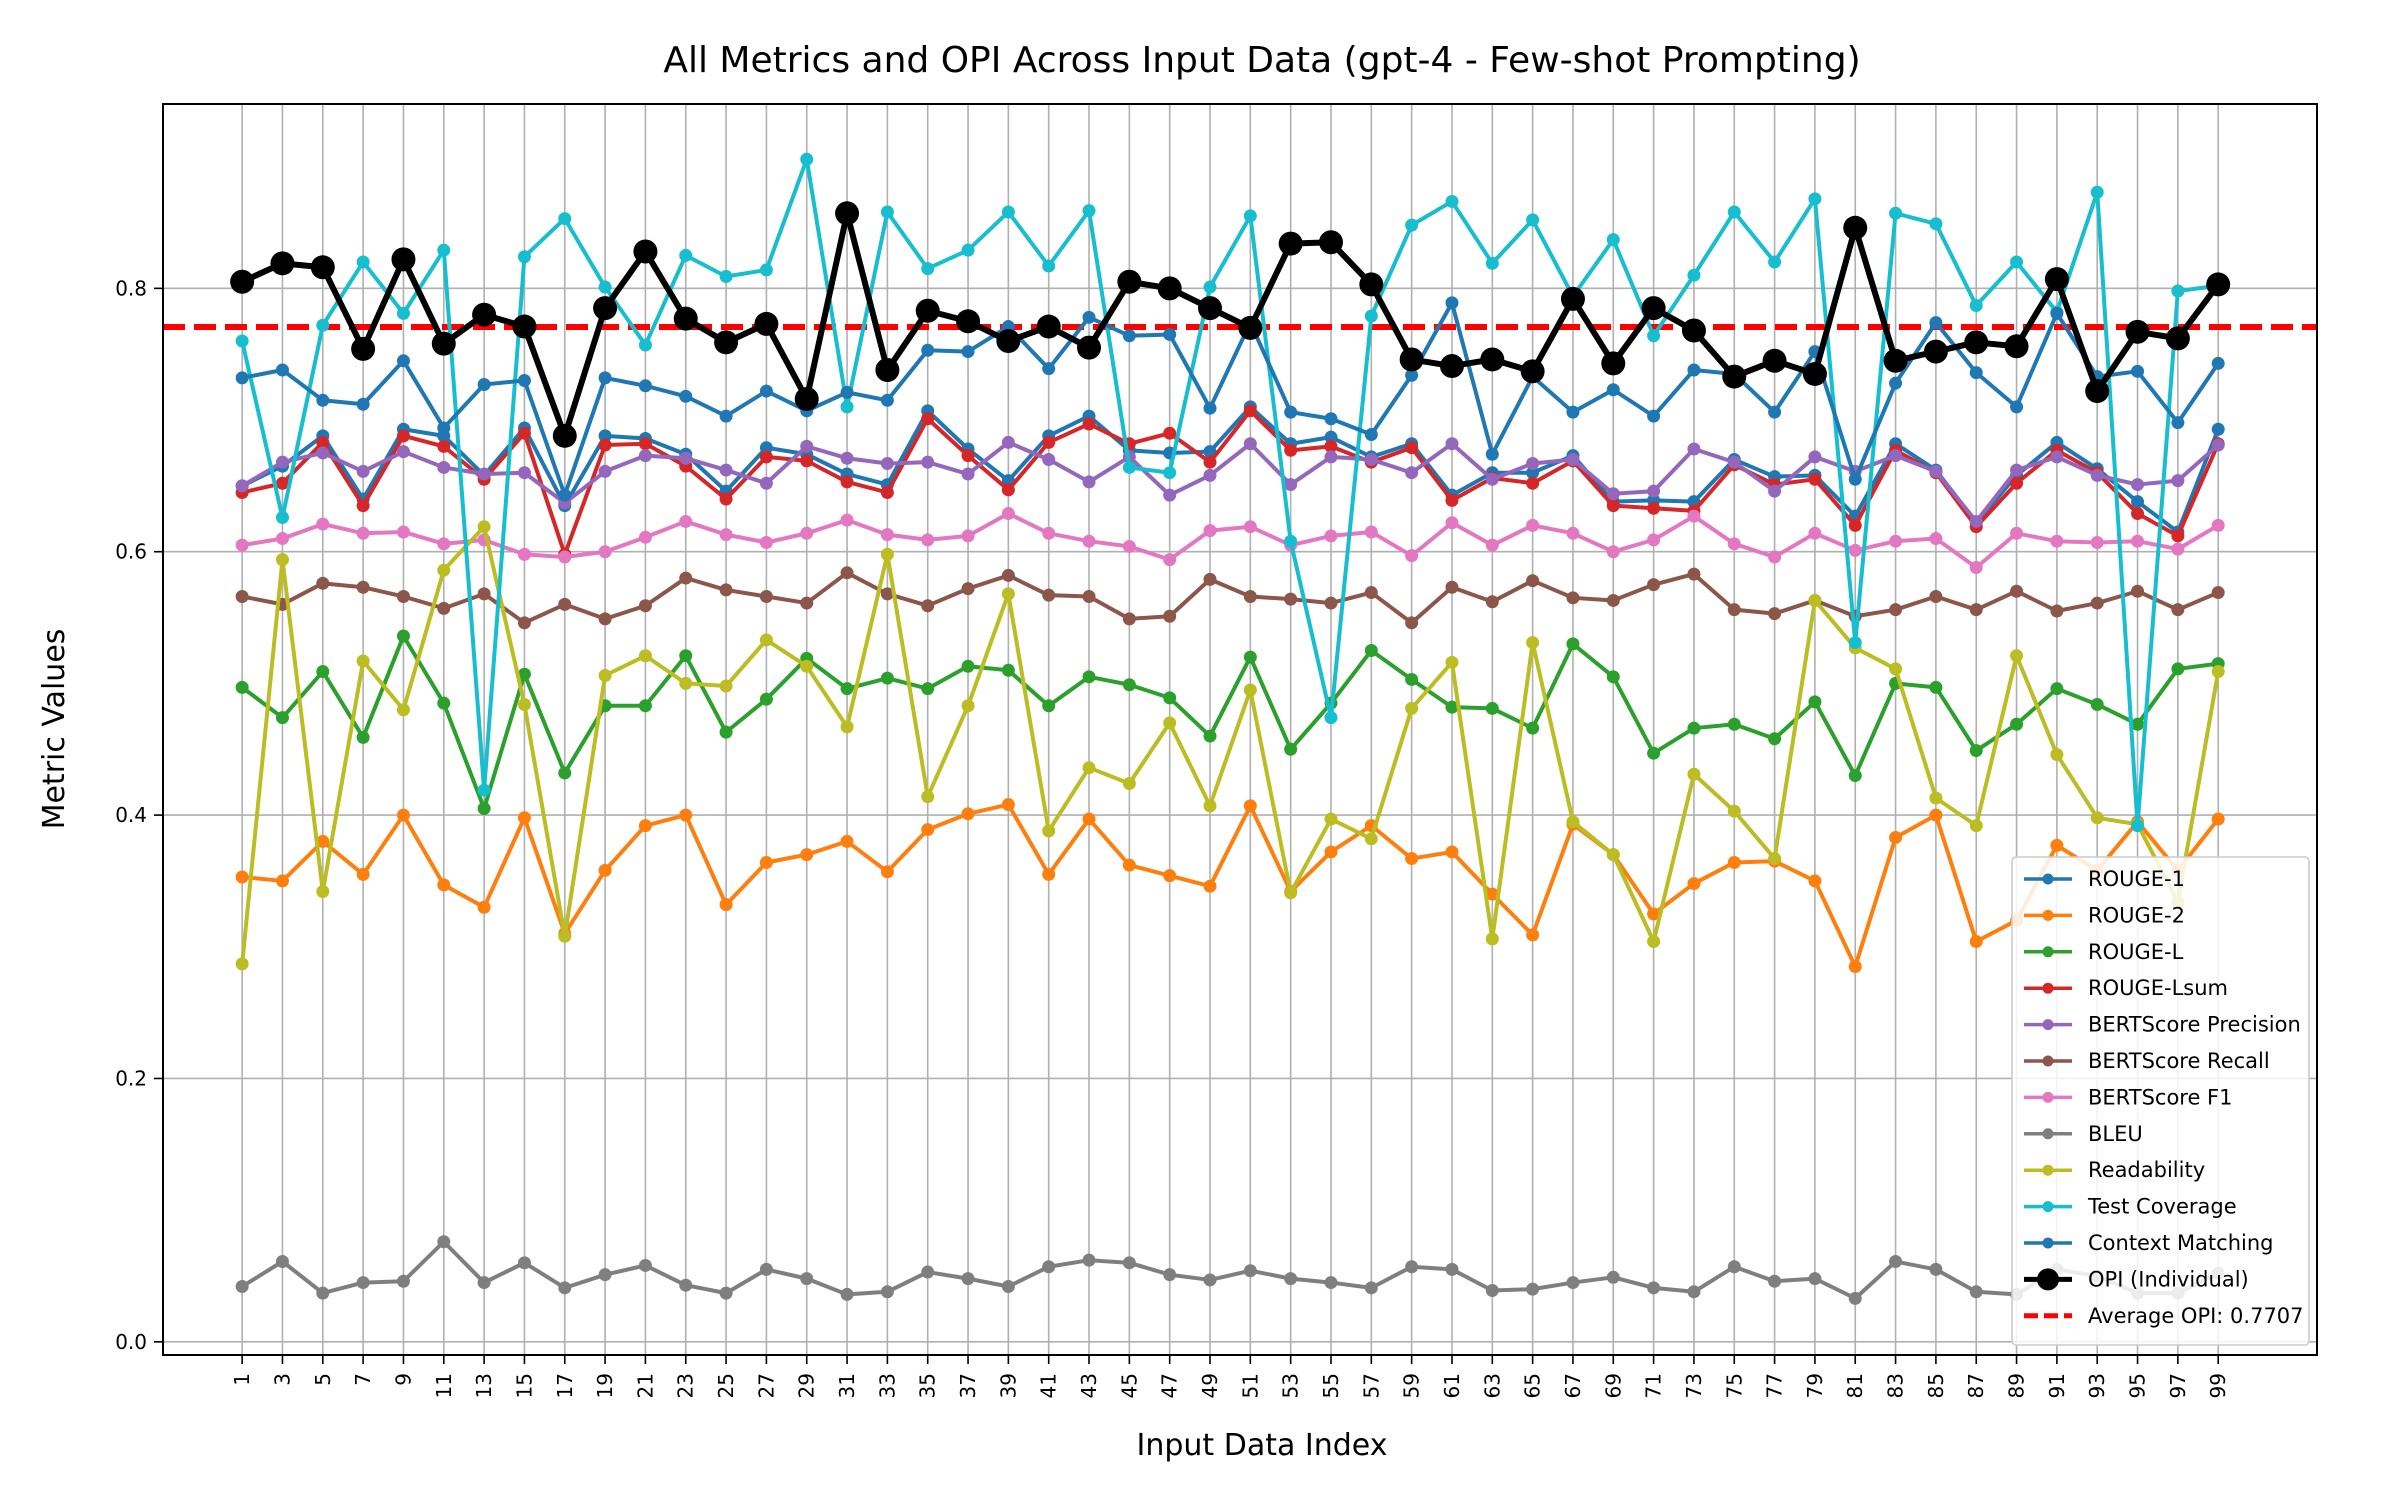 This screenshot has width=2400, height=1504. What do you see at coordinates (2097, 1385) in the screenshot?
I see `x-tick-label: 93` at bounding box center [2097, 1385].